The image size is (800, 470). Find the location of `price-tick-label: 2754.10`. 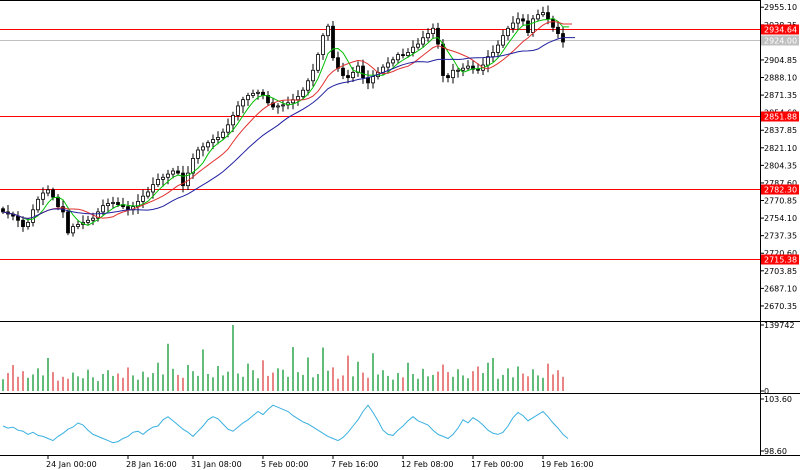

price-tick-label: 2754.10 is located at coordinates (780, 218).